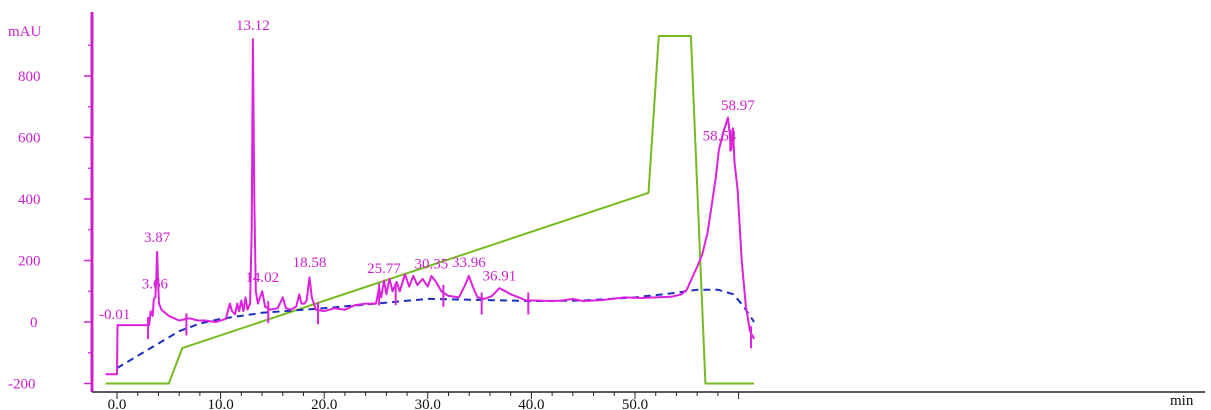 This screenshot has width=1211, height=410. I want to click on y-tick-label: 0, so click(34, 323).